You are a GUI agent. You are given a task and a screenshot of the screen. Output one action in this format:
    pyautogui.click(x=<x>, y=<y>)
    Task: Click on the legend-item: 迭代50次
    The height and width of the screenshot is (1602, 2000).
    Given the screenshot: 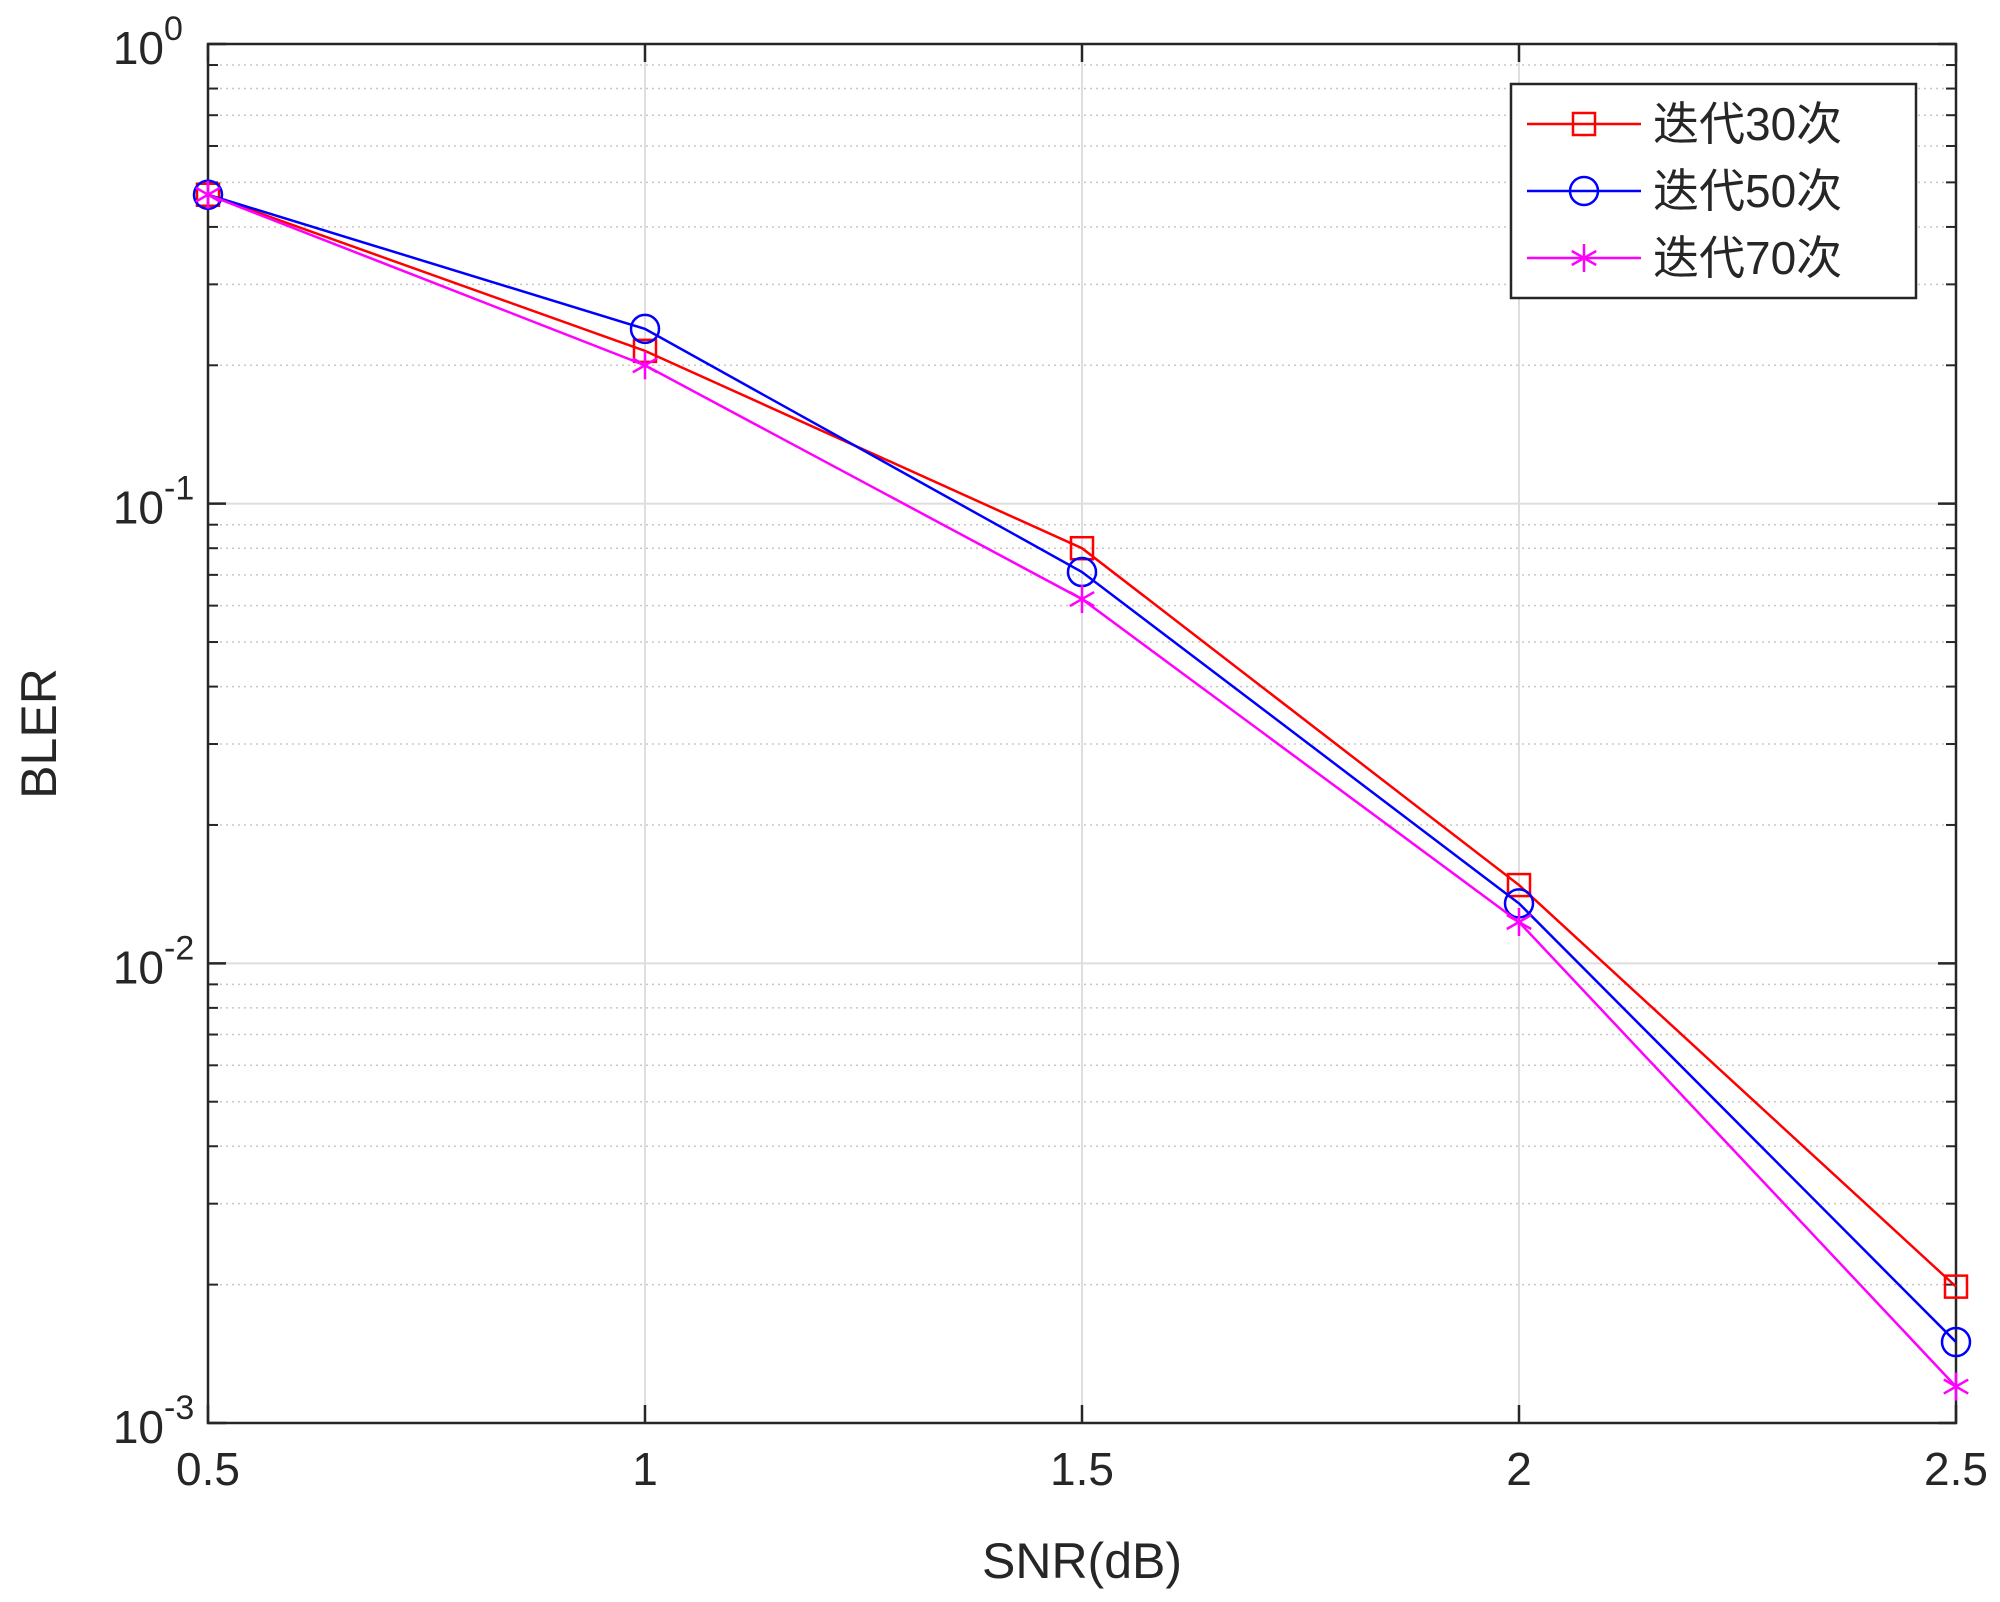 What is the action you would take?
    pyautogui.click(x=1684, y=191)
    